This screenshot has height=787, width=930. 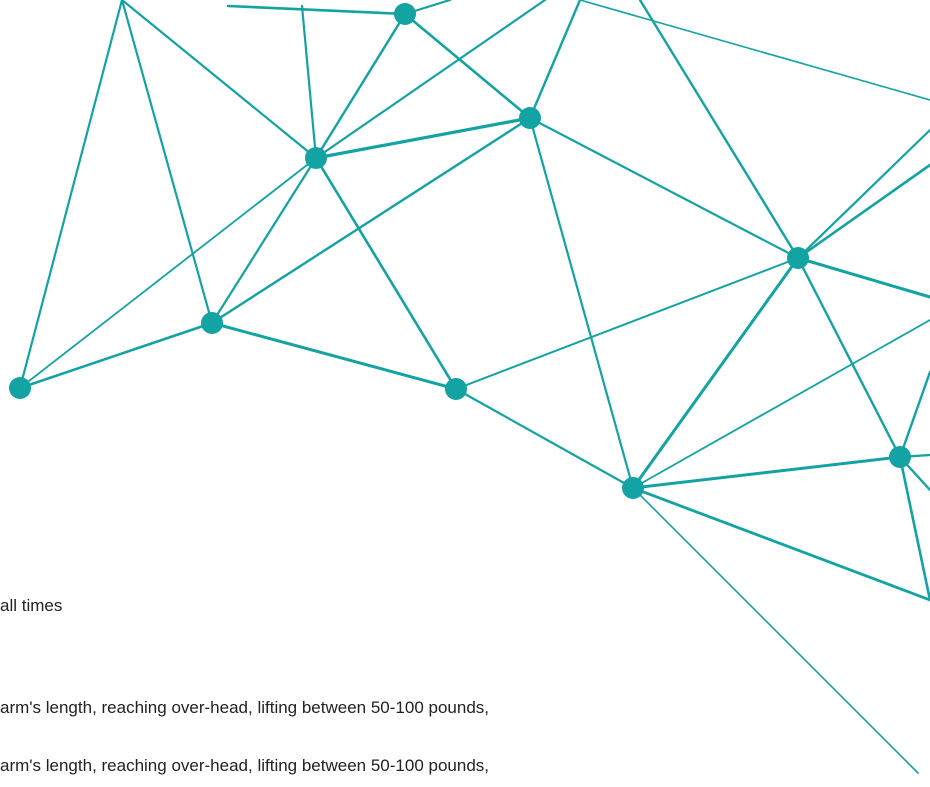 I want to click on text-line-1: all times, so click(x=31, y=605).